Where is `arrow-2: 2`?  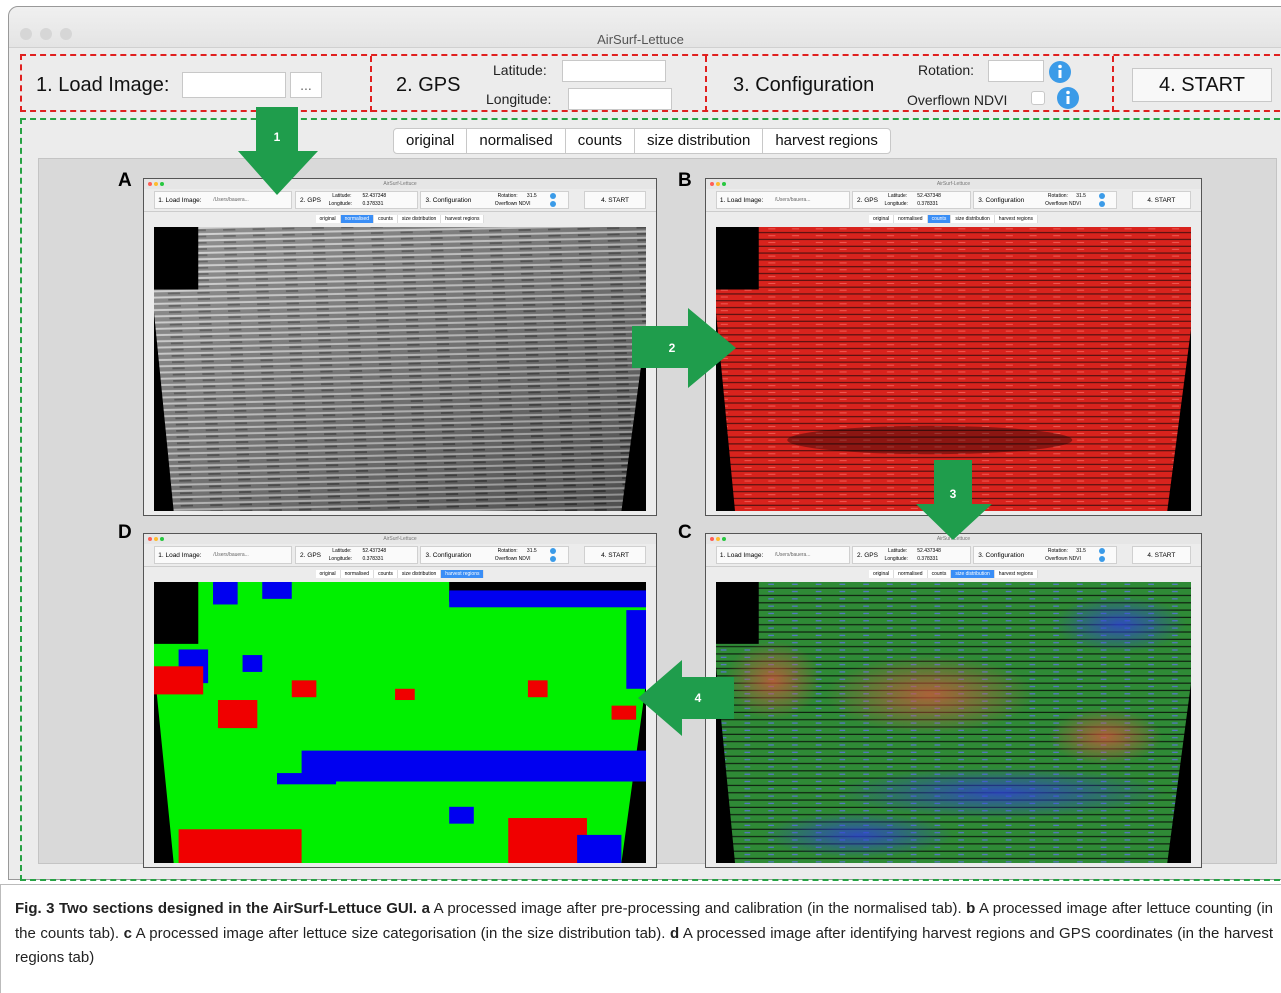 arrow-2: 2 is located at coordinates (684, 348).